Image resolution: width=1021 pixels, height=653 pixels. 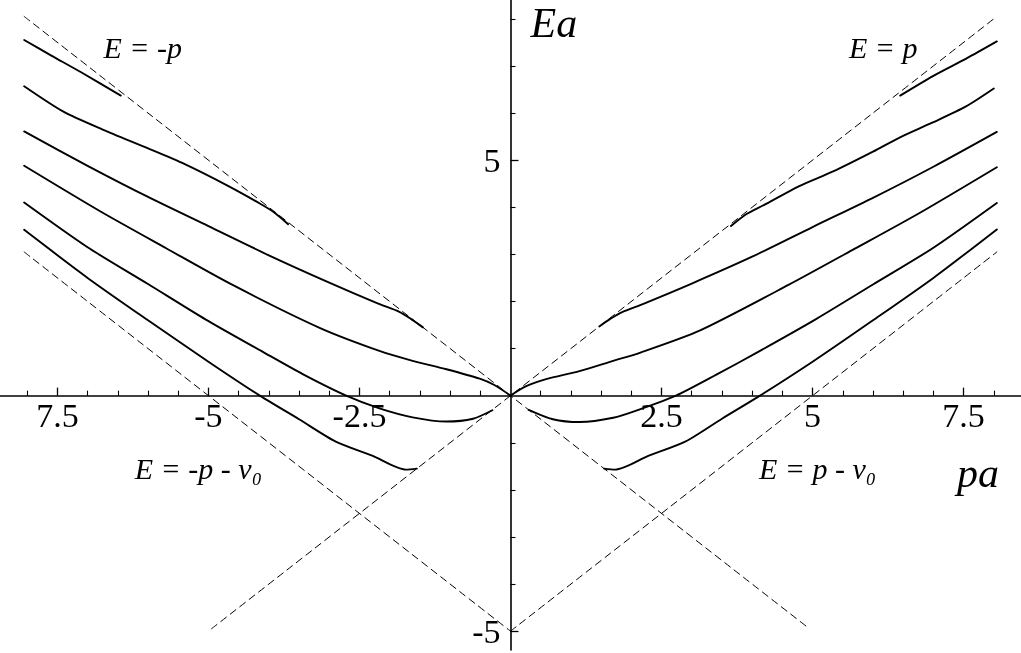 I want to click on x-axis-title: pa, so click(x=976, y=472).